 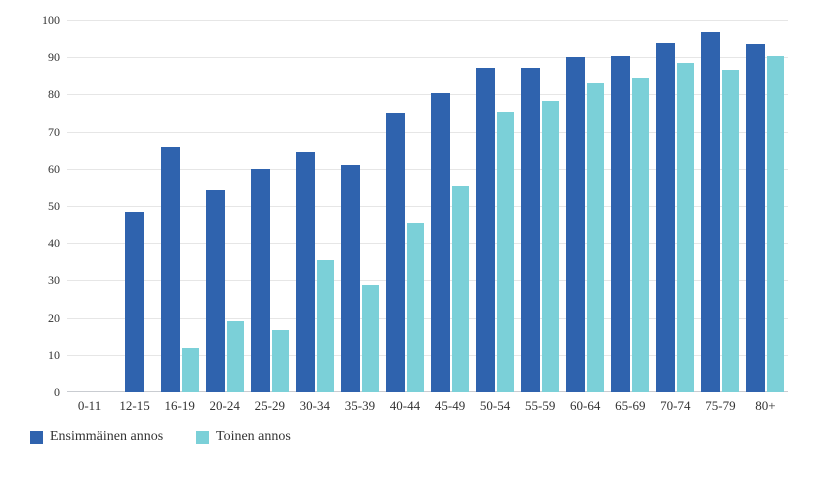 What do you see at coordinates (54, 94) in the screenshot?
I see `y-axis-tick-label: 80` at bounding box center [54, 94].